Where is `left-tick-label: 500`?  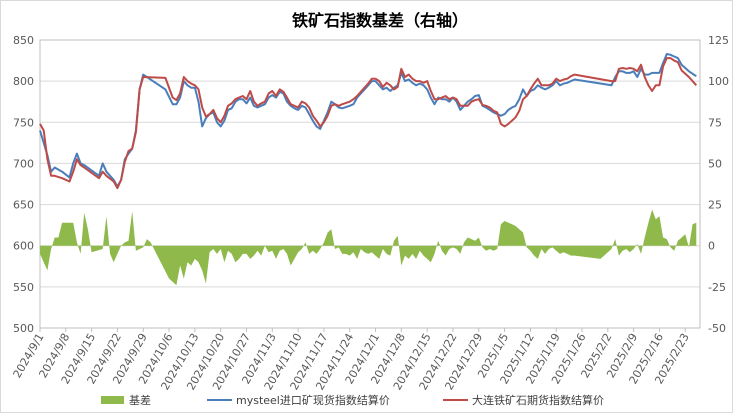
left-tick-label: 500 is located at coordinates (23, 328).